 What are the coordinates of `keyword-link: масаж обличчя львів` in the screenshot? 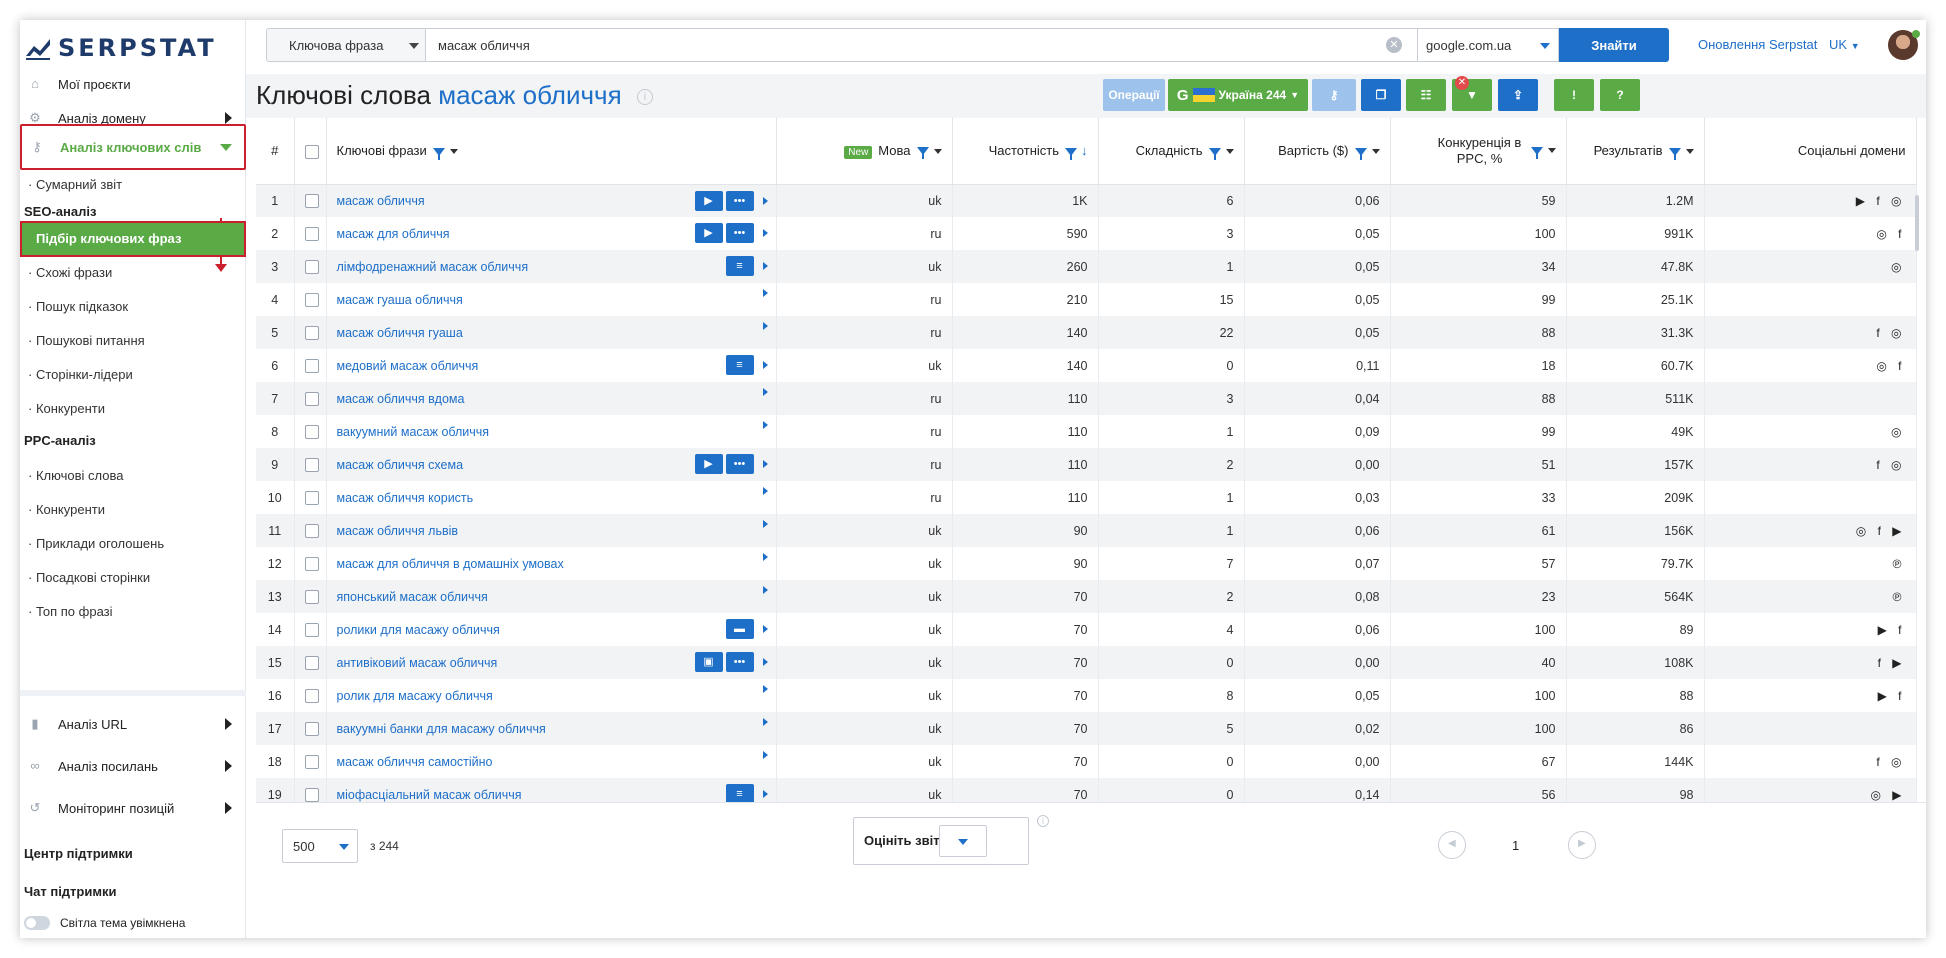 It's located at (397, 530).